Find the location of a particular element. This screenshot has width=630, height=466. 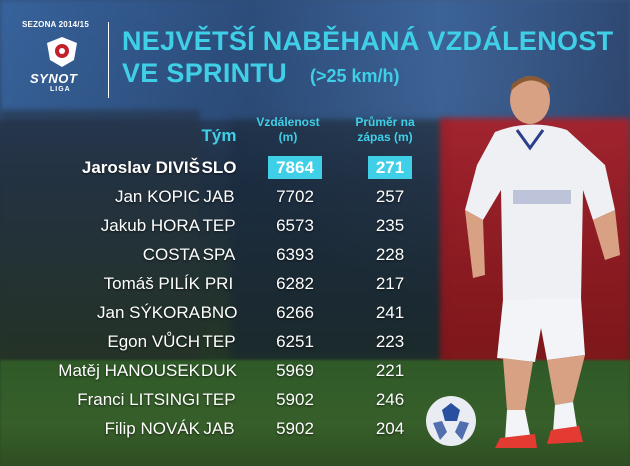

header-divider is located at coordinates (108, 60).